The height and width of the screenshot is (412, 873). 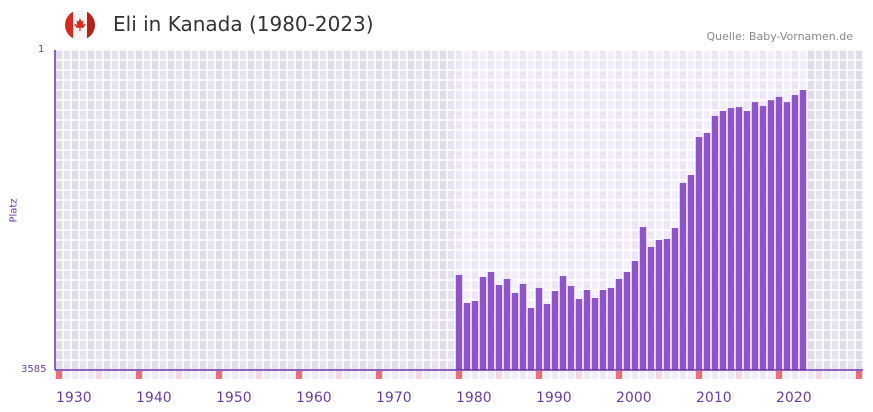 What do you see at coordinates (763, 238) in the screenshot?
I see `bar-2018` at bounding box center [763, 238].